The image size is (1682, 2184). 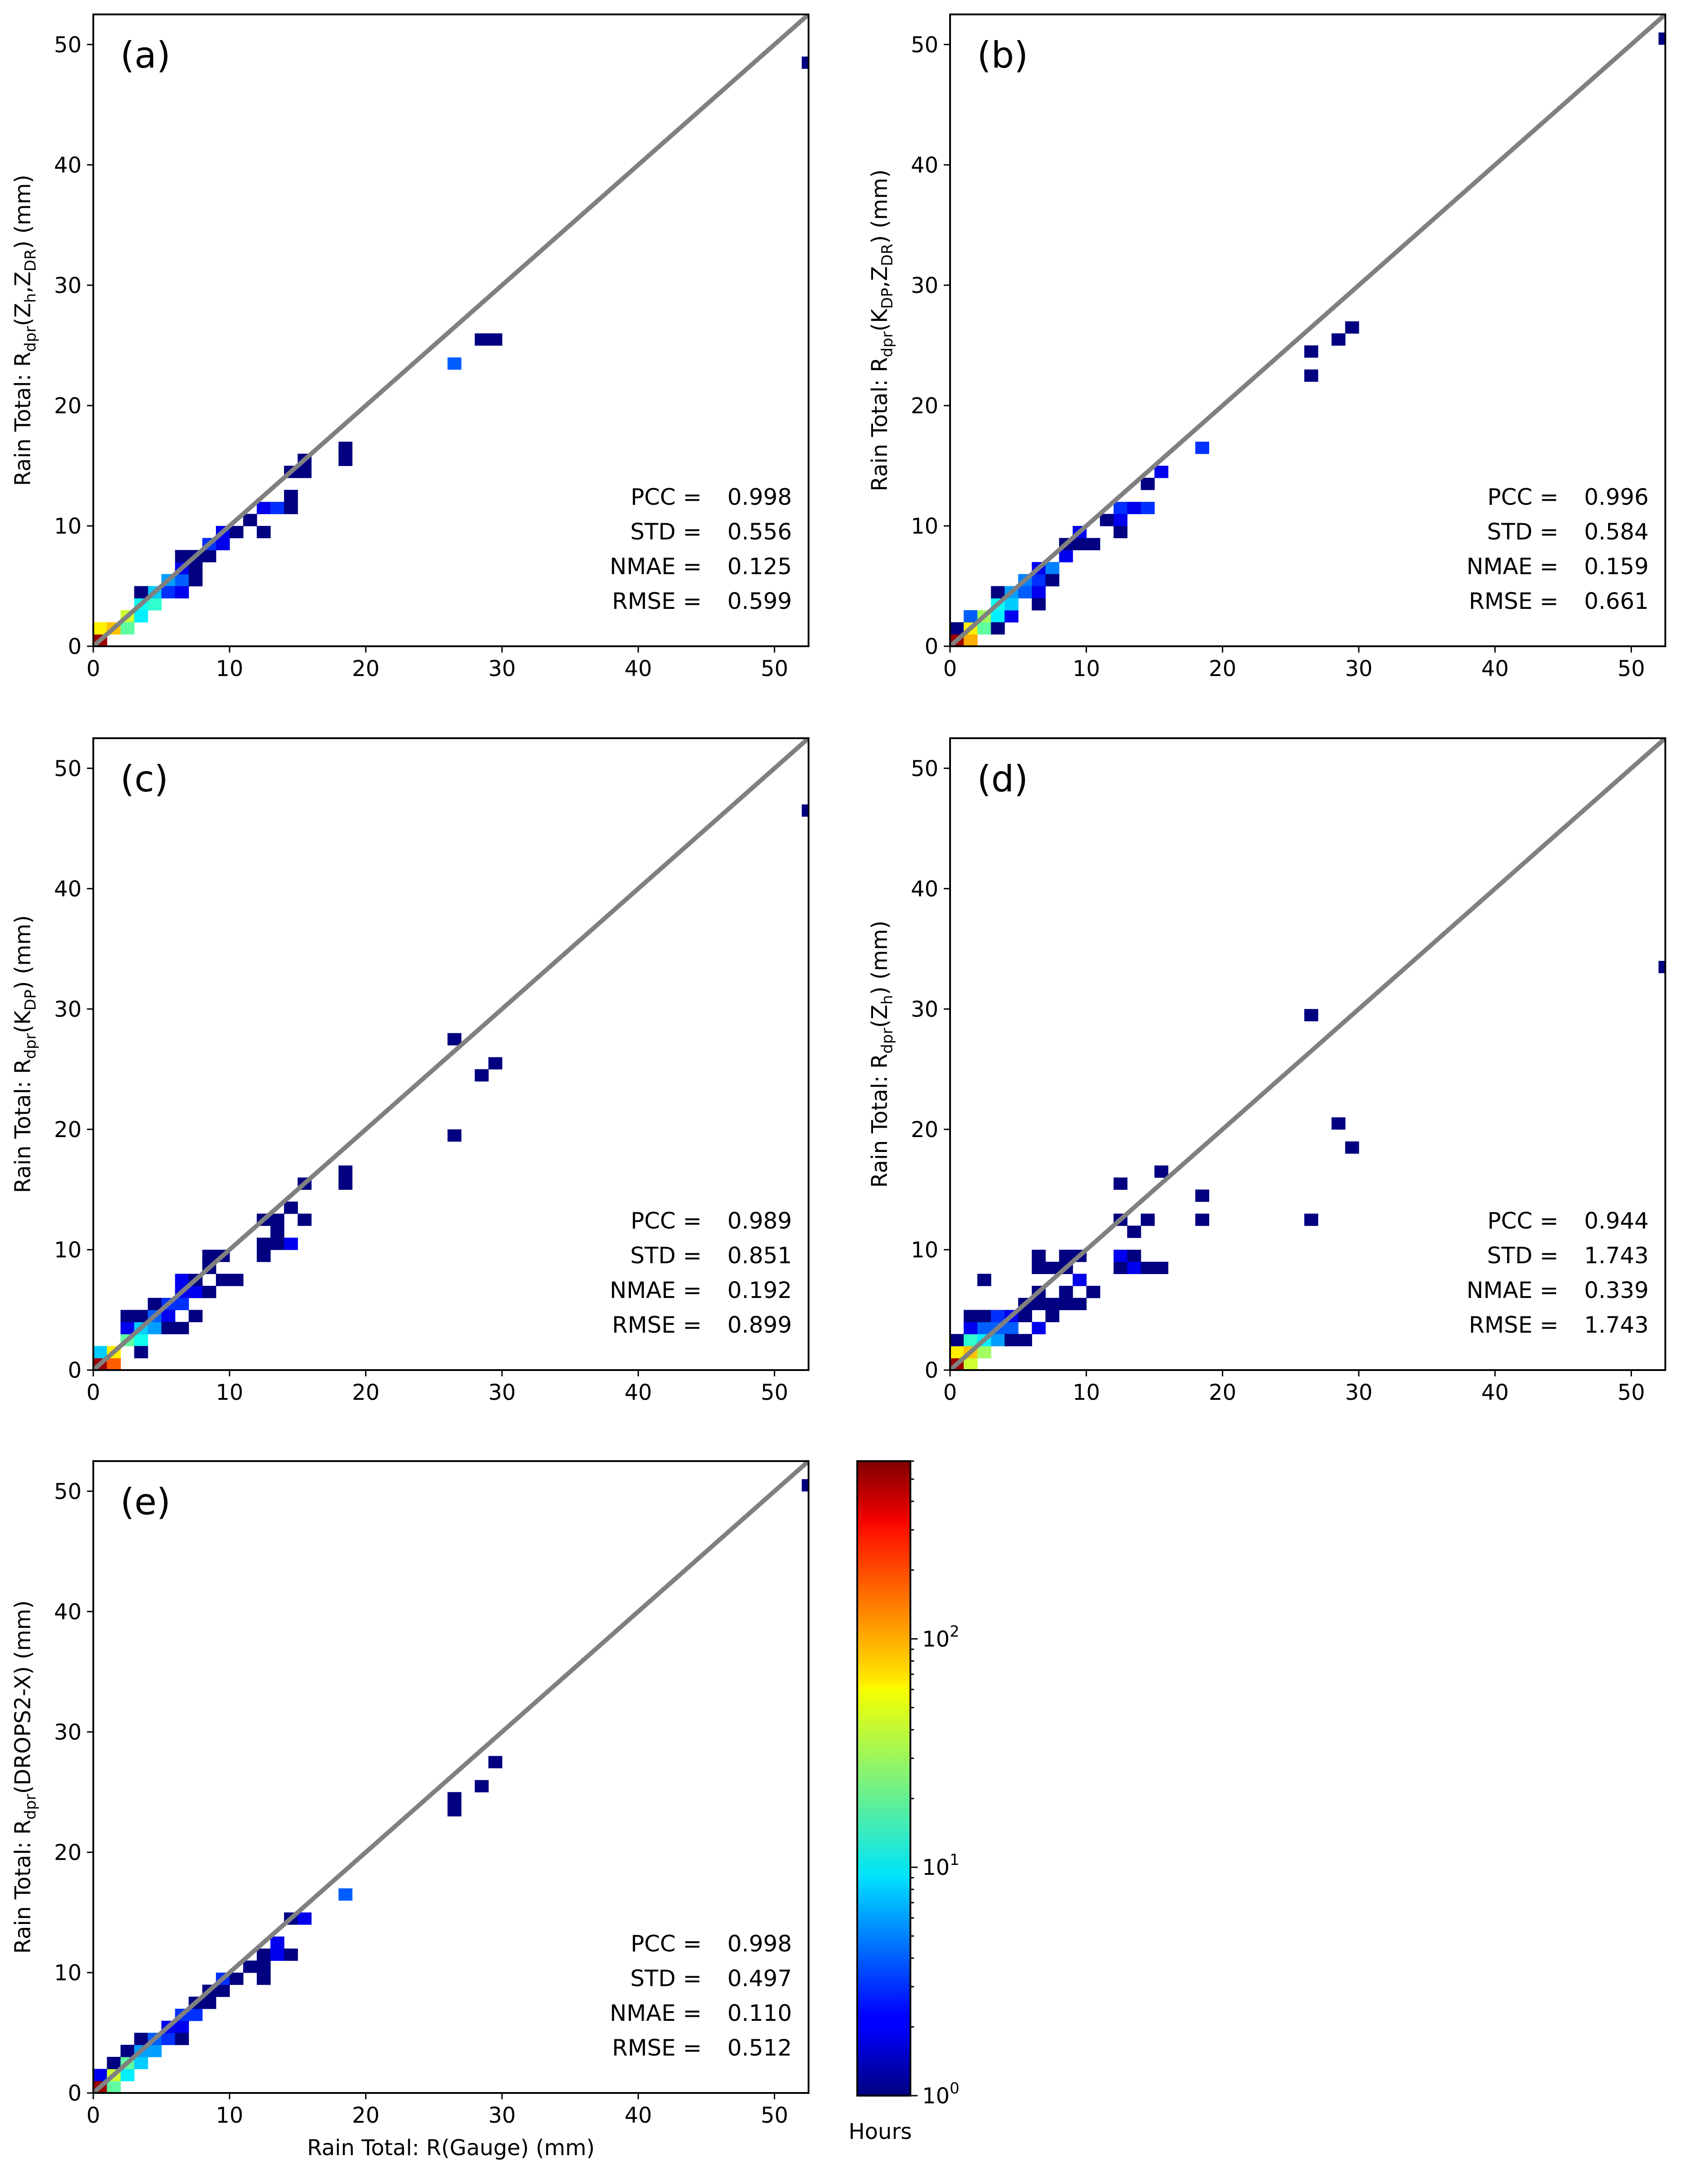 What do you see at coordinates (1616, 1256) in the screenshot?
I see `stat-value: 1.743` at bounding box center [1616, 1256].